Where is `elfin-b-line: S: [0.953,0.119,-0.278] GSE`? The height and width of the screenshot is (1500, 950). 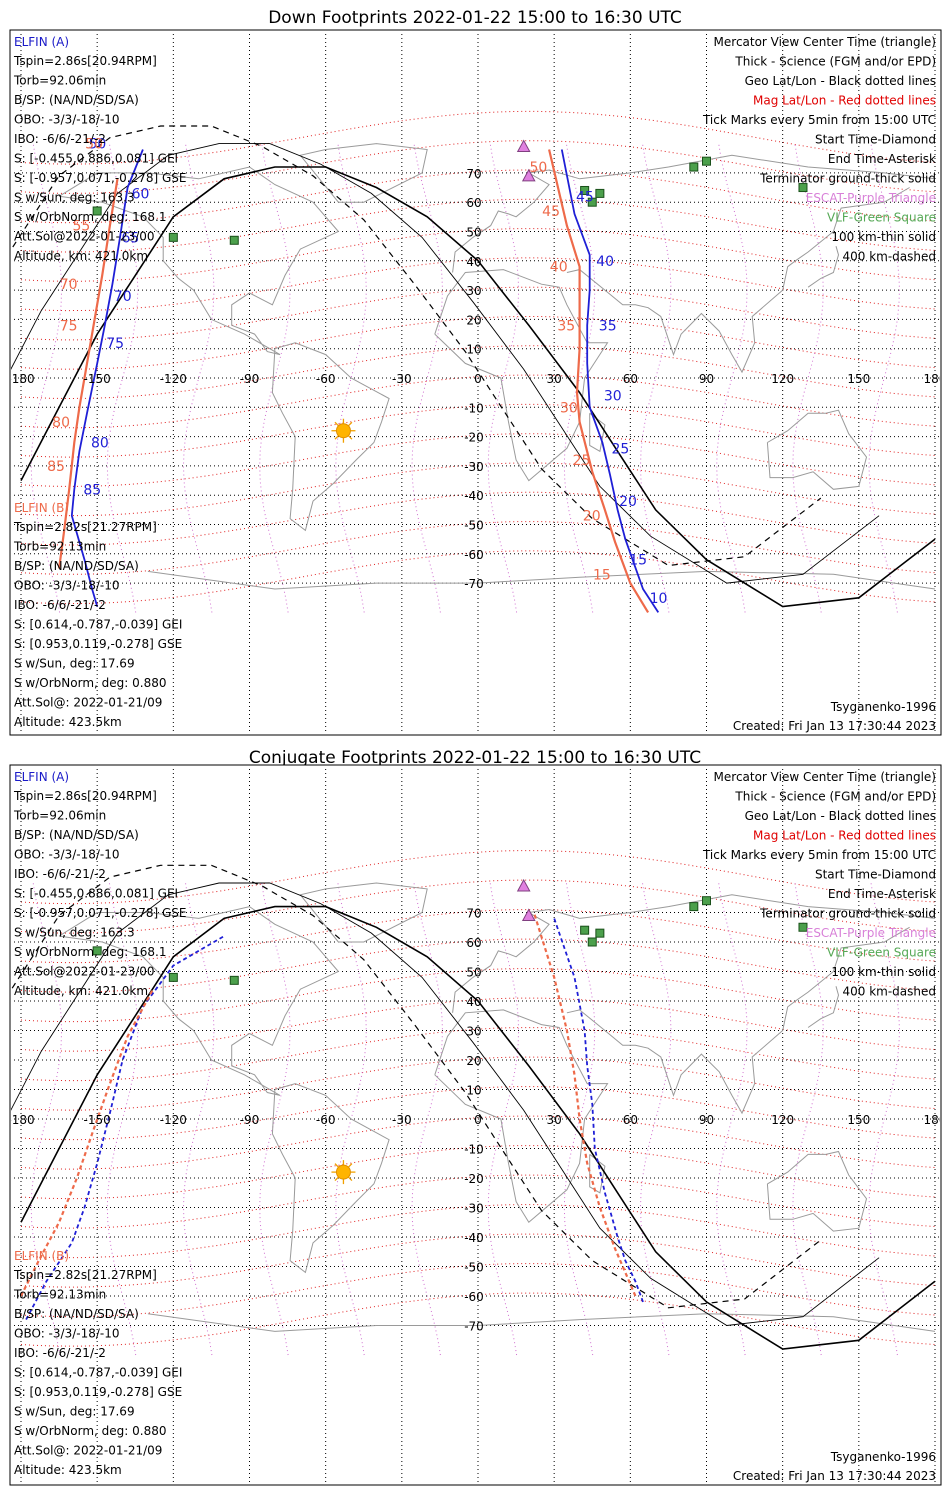
elfin-b-line: S: [0.953,0.119,-0.278] GSE is located at coordinates (98, 644).